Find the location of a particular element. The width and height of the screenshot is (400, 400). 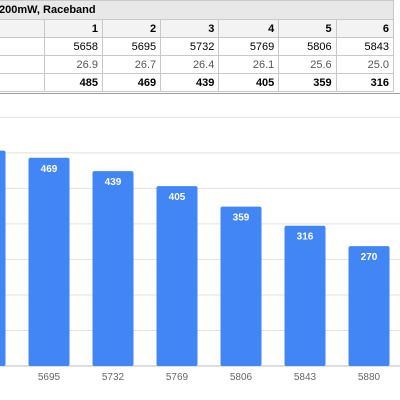

table-cell: 25.0 is located at coordinates (365, 64).